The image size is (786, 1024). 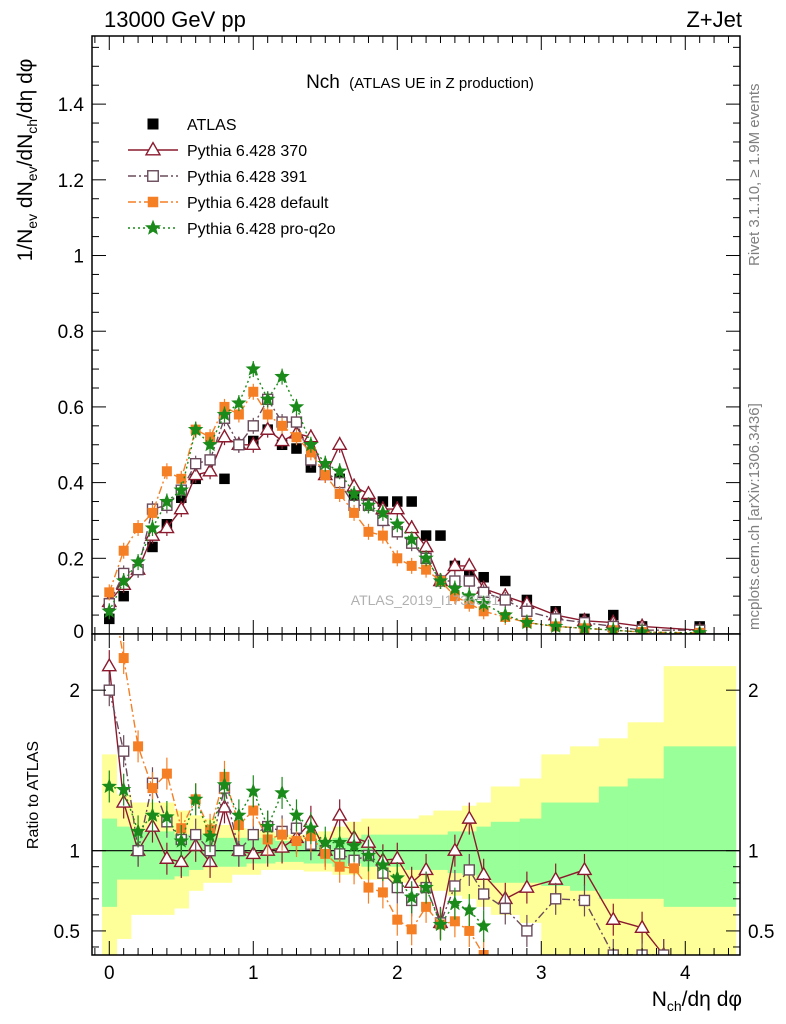 What do you see at coordinates (71, 181) in the screenshot?
I see `main-y-tick-label: 1.2` at bounding box center [71, 181].